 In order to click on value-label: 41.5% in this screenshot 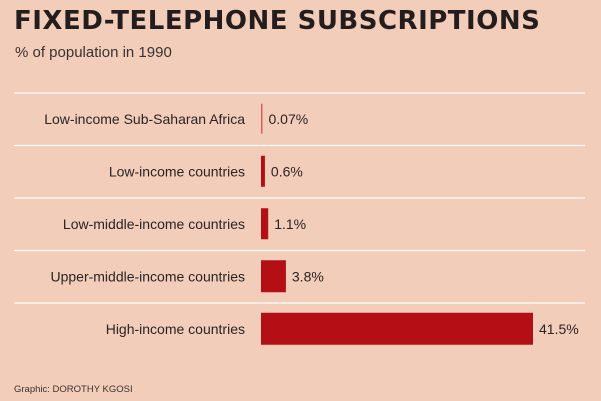, I will do `click(559, 329)`.